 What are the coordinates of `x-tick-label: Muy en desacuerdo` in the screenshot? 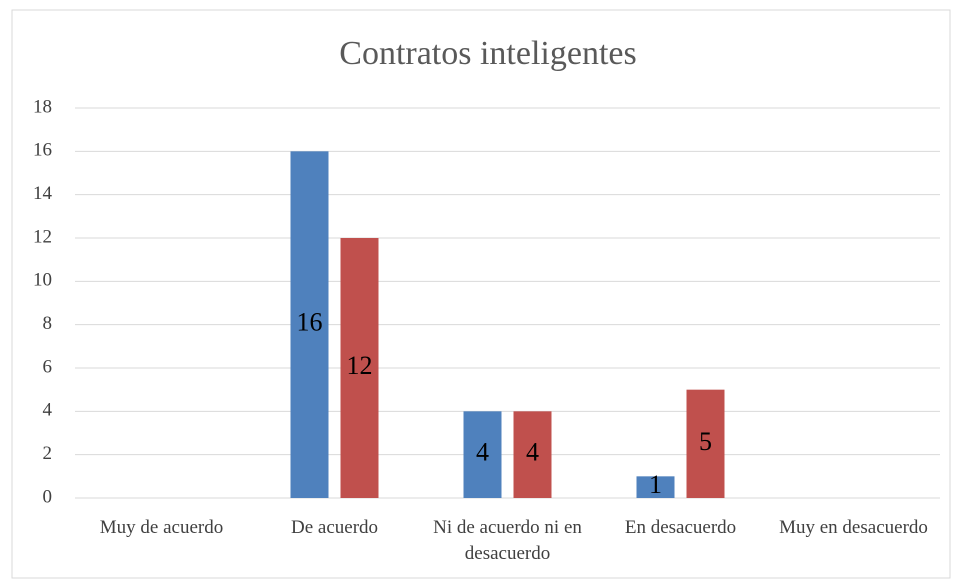 It's located at (853, 527).